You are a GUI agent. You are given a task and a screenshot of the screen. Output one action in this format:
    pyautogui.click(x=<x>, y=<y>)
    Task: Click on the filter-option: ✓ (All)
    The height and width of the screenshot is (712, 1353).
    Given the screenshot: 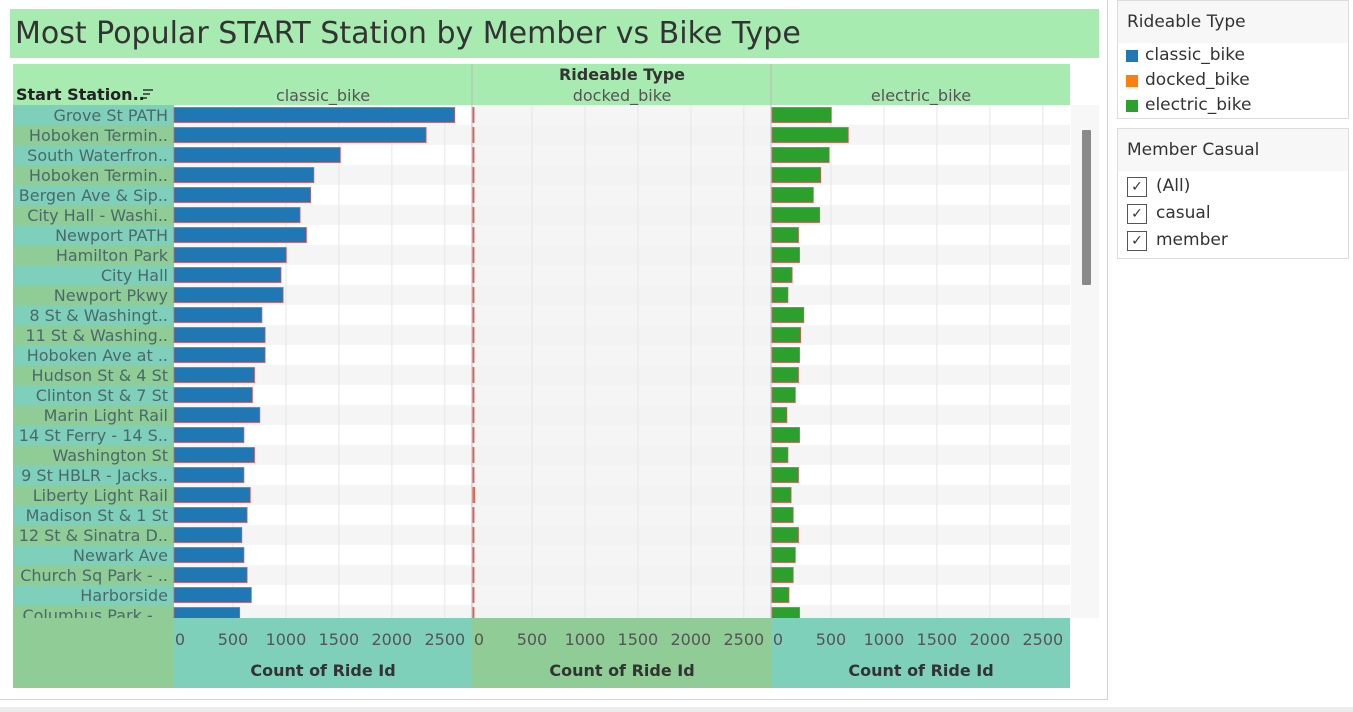 What is the action you would take?
    pyautogui.click(x=1233, y=186)
    